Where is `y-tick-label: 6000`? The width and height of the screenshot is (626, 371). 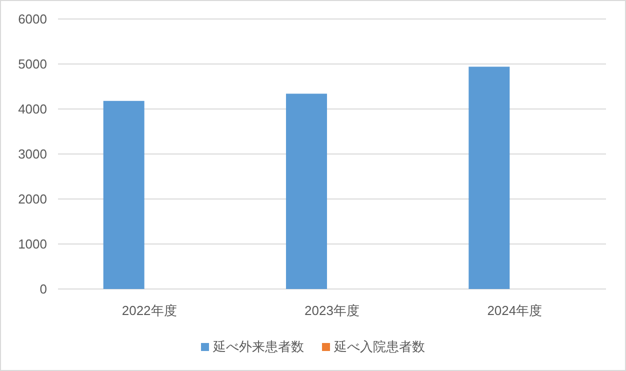
y-tick-label: 6000 is located at coordinates (32, 19).